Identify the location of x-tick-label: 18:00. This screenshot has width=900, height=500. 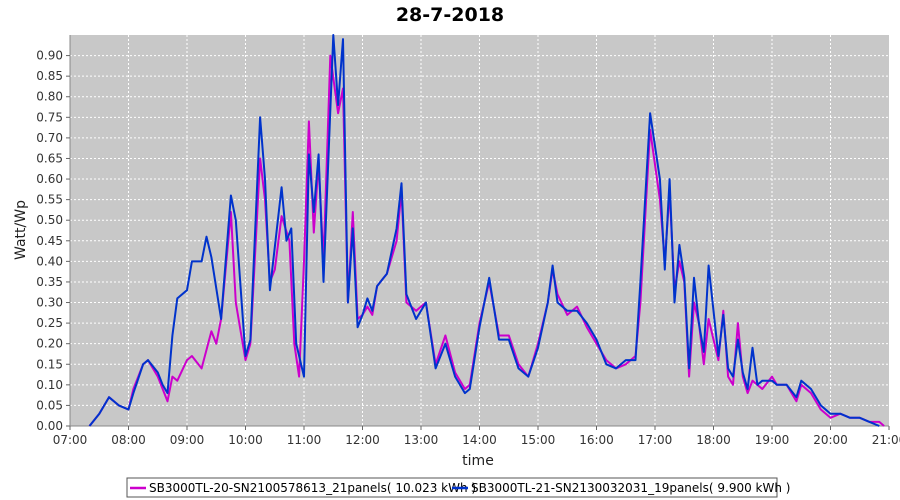
(713, 440).